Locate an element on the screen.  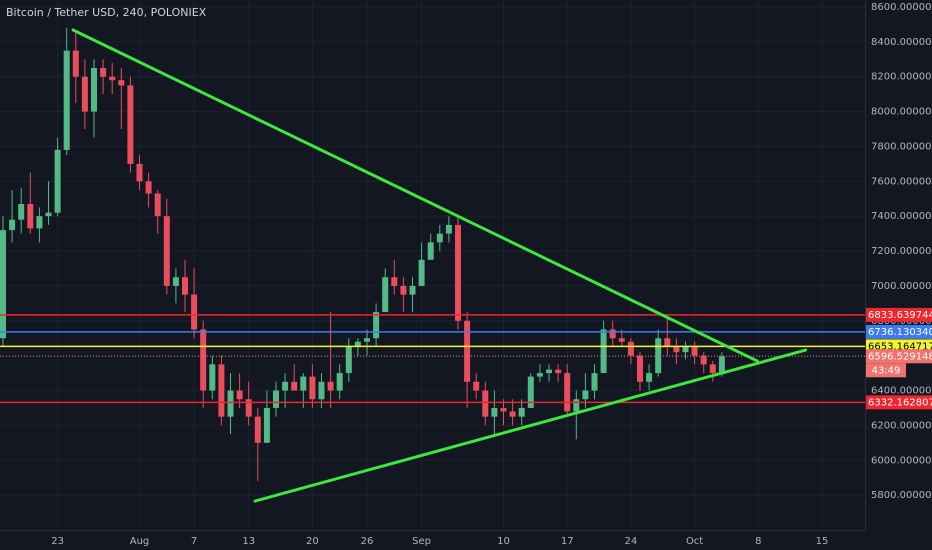
y-tick-label: 7200.00000000 is located at coordinates (901, 251).